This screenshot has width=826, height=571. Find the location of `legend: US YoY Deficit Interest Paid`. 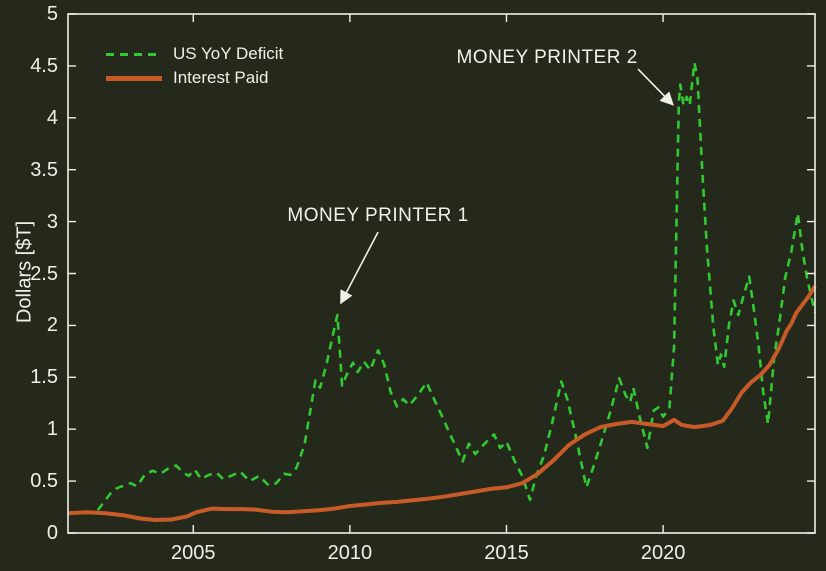

legend: US YoY Deficit Interest Paid is located at coordinates (194, 66).